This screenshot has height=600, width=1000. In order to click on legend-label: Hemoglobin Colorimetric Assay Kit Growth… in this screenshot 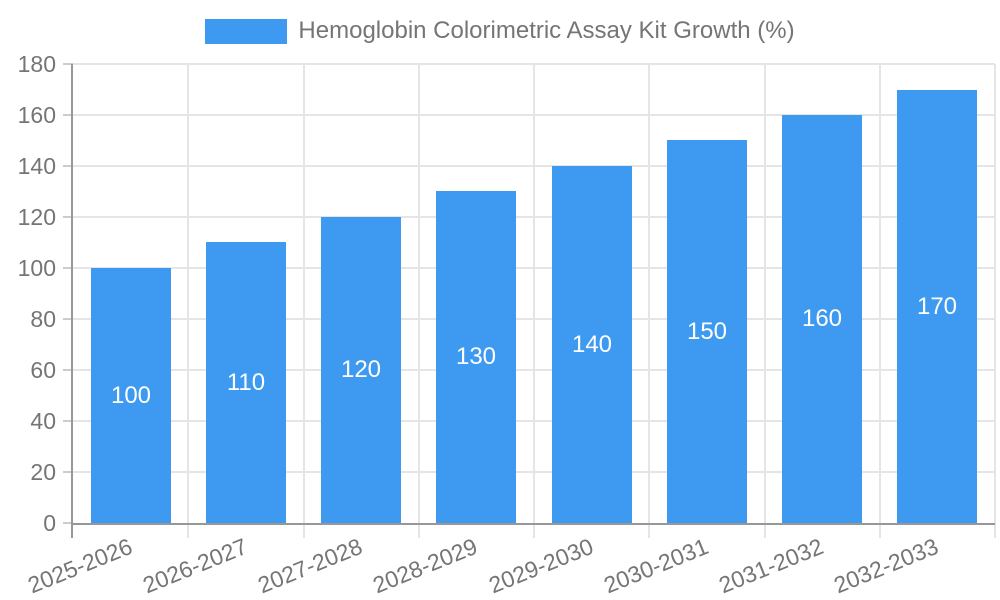, I will do `click(546, 30)`.